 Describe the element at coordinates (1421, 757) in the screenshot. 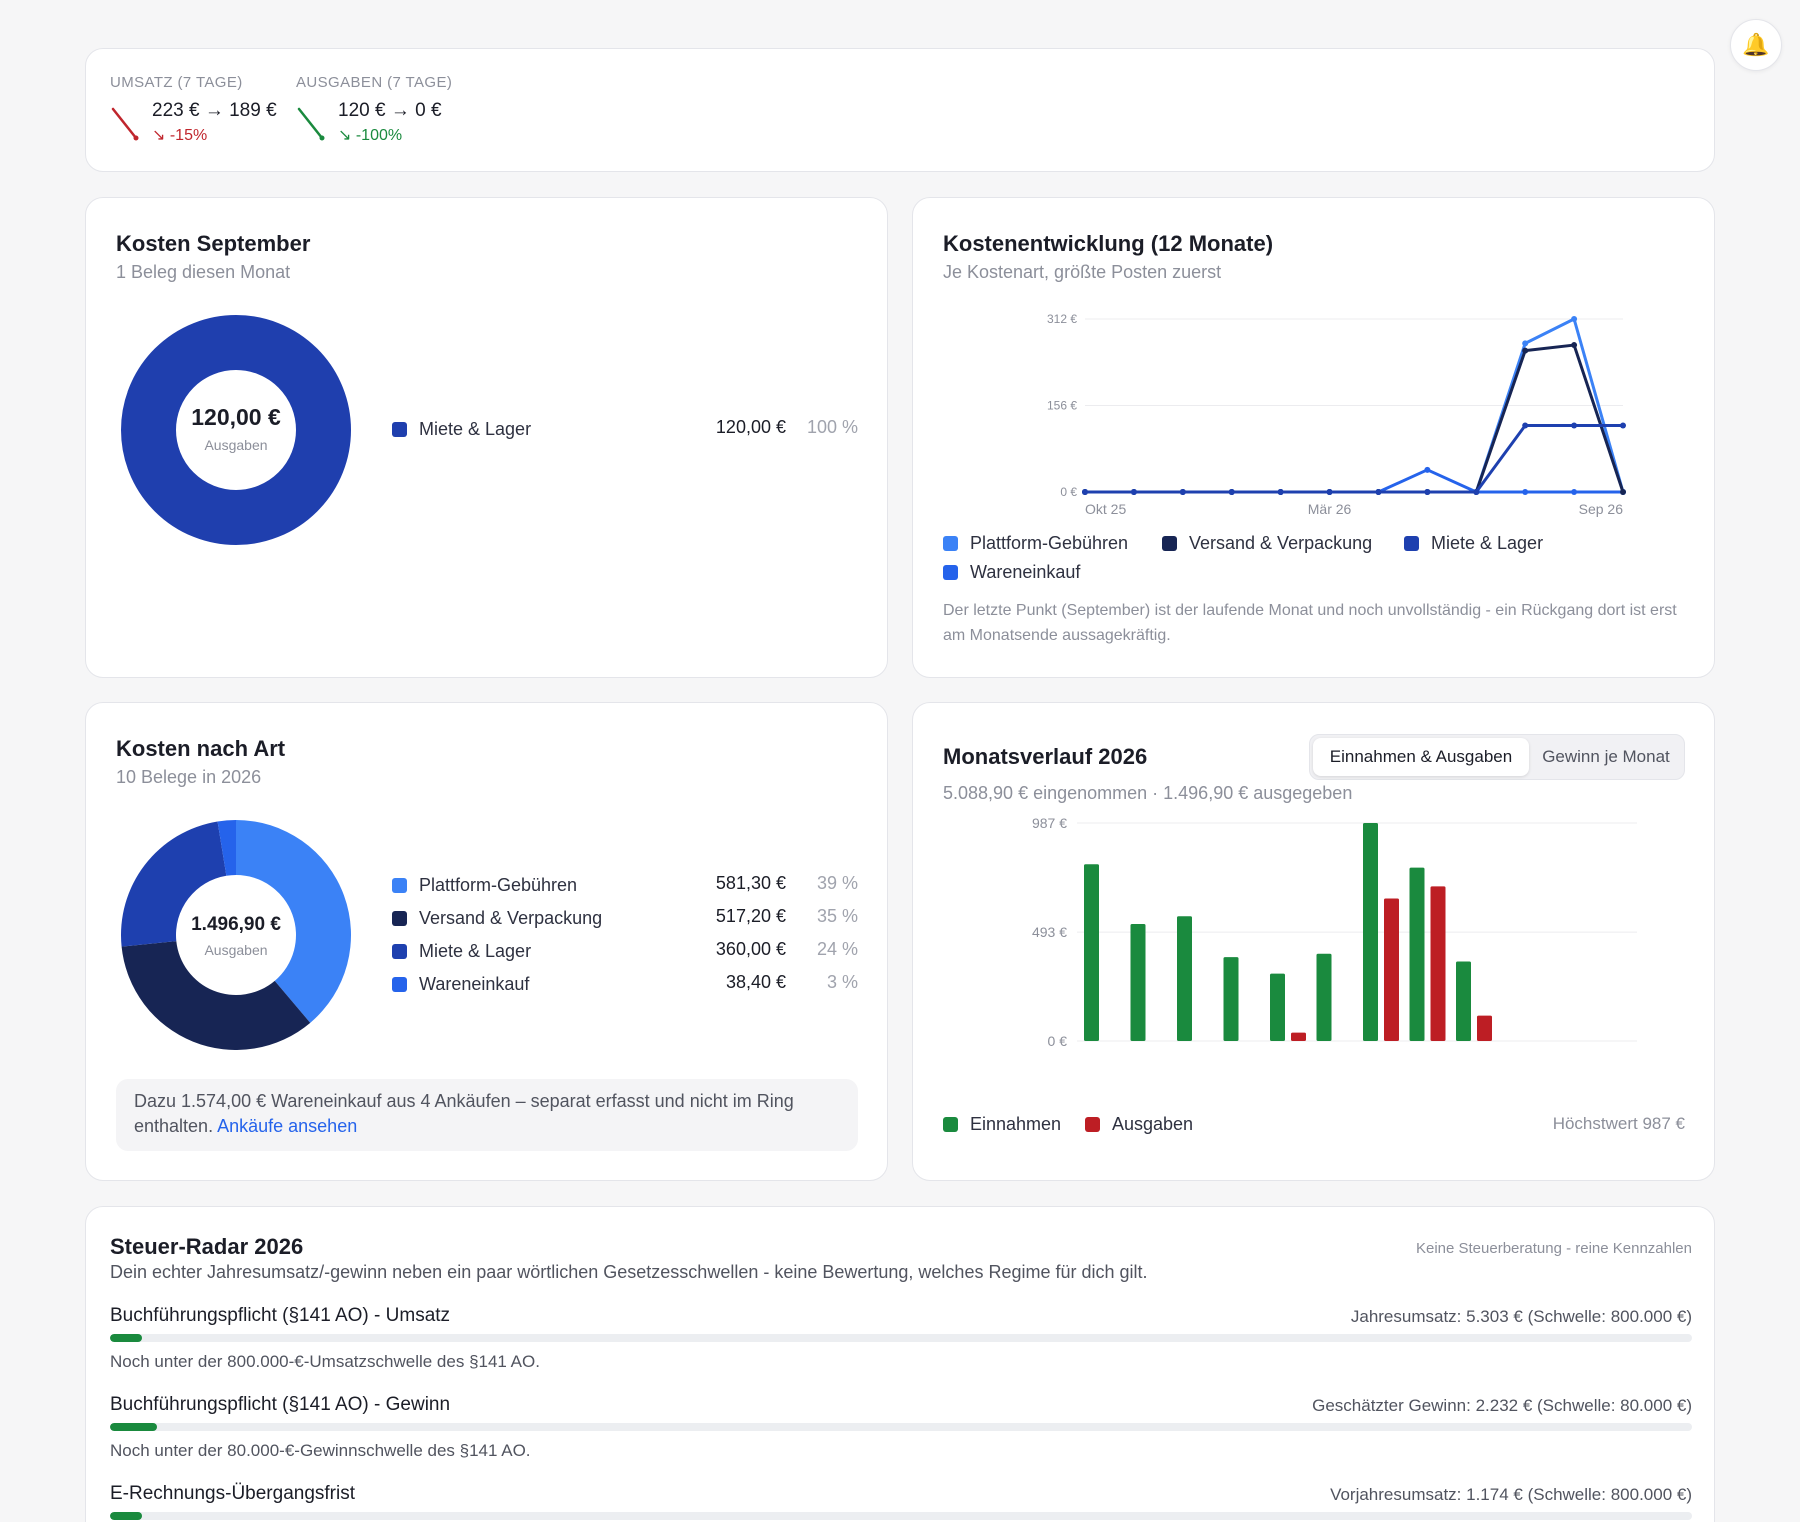

I see `tab-income-expenses: Einnahmen & Ausgaben` at that location.